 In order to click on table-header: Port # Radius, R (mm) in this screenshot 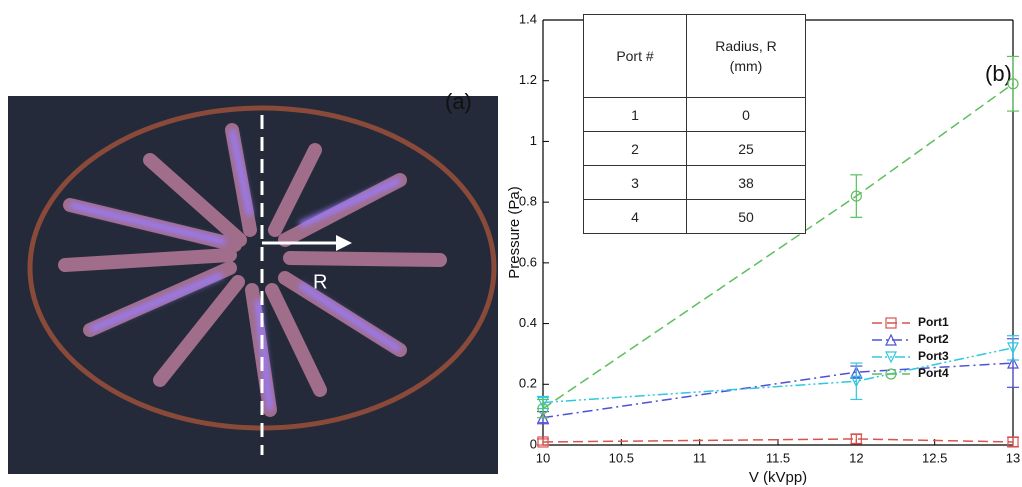, I will do `click(694, 56)`.